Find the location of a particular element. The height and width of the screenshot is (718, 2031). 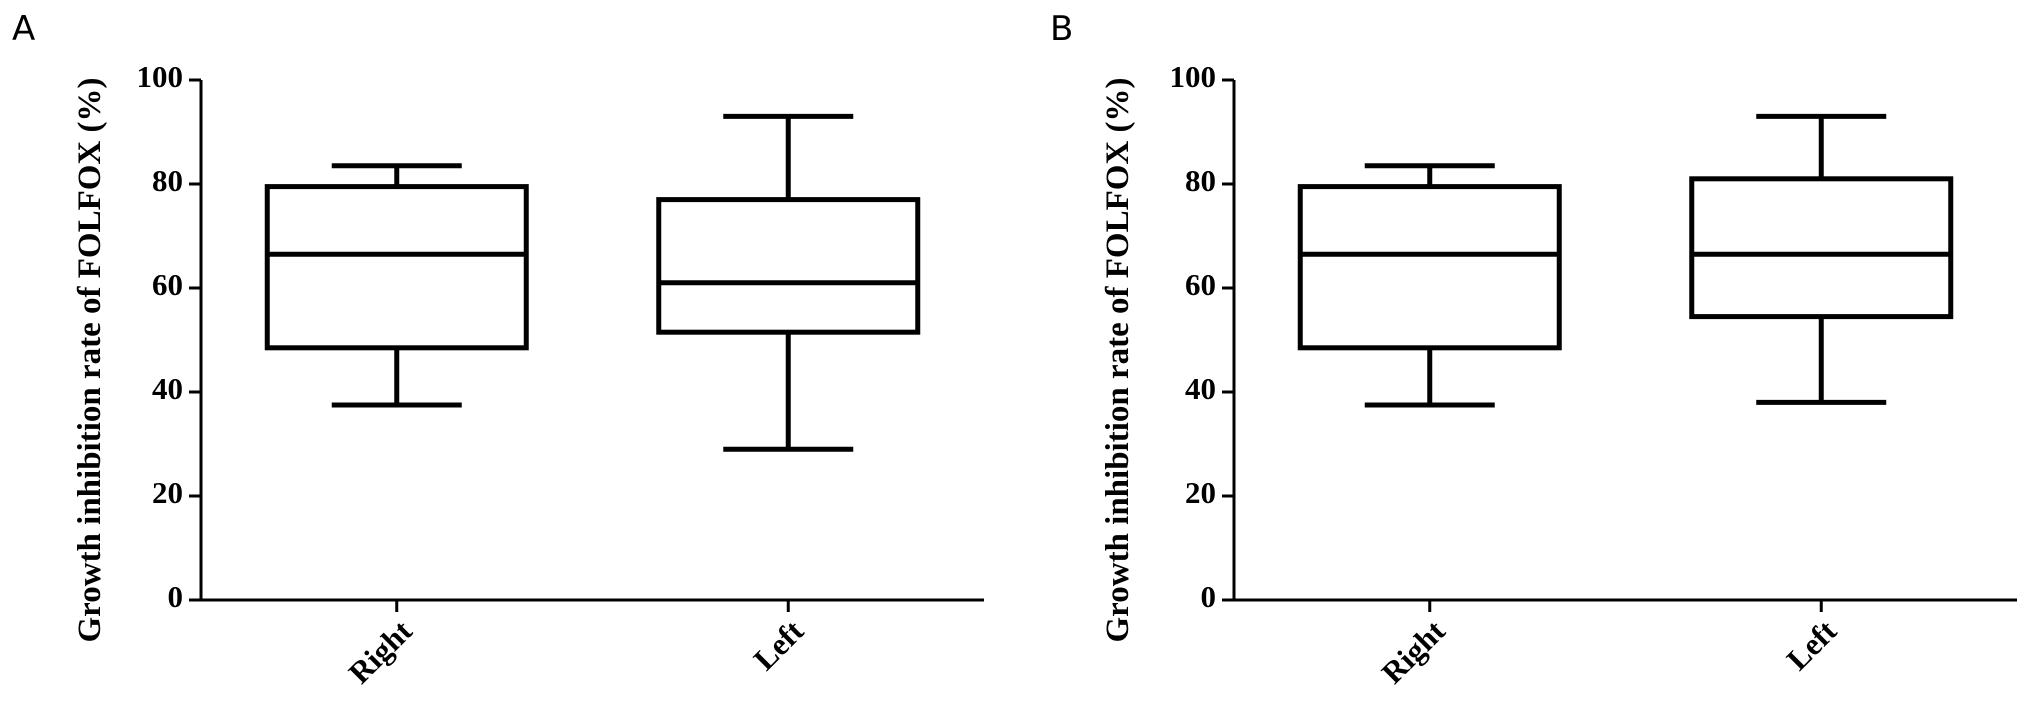

panel-label: B is located at coordinates (1061, 29).